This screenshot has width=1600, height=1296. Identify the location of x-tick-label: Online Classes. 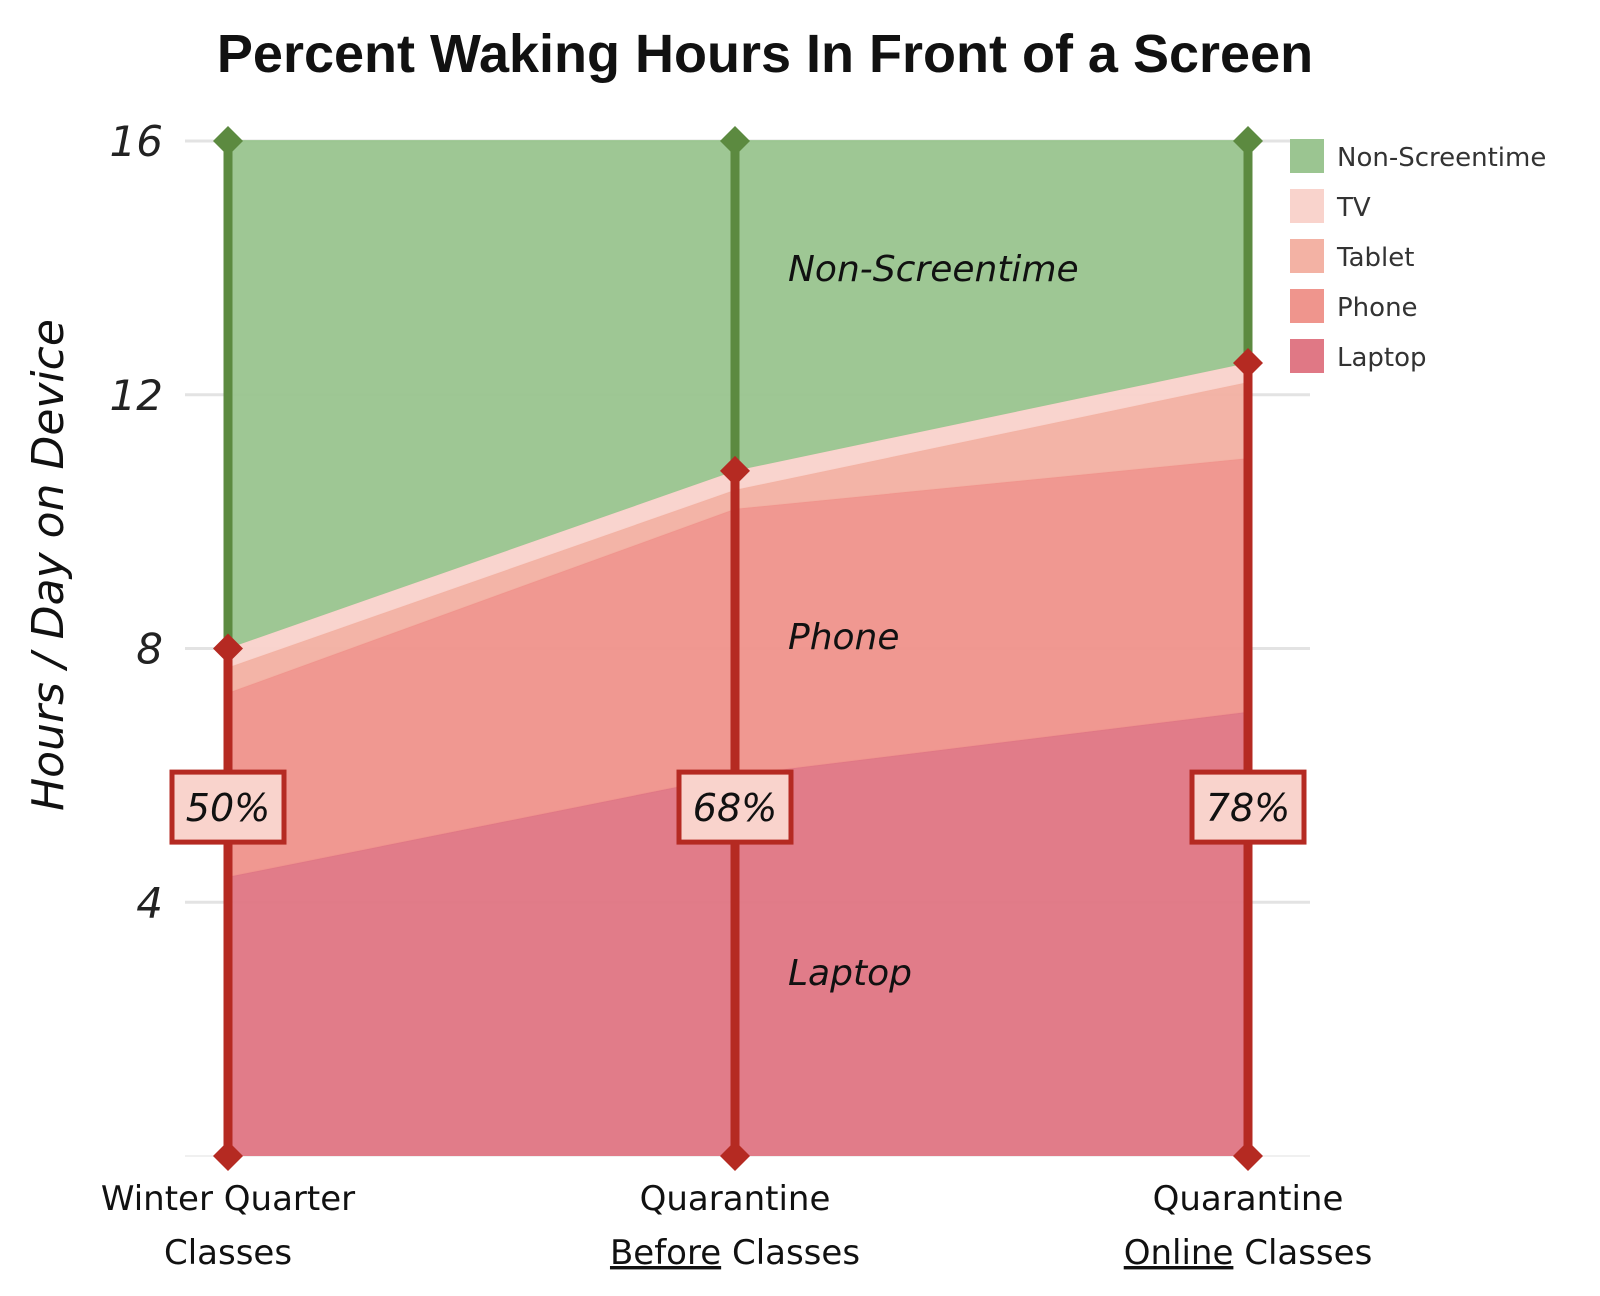
(1248, 1253).